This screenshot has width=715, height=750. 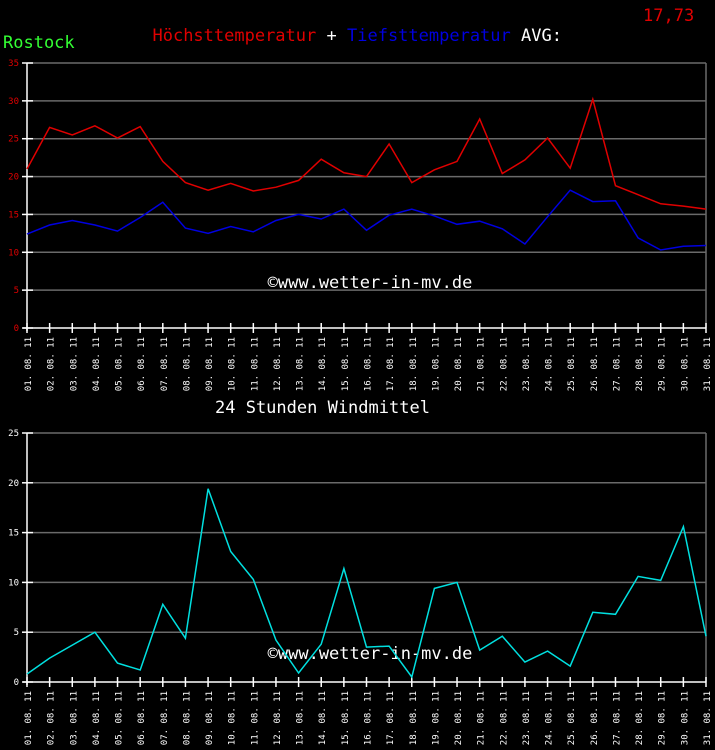 I want to click on avg-value: 17,73, so click(x=669, y=16).